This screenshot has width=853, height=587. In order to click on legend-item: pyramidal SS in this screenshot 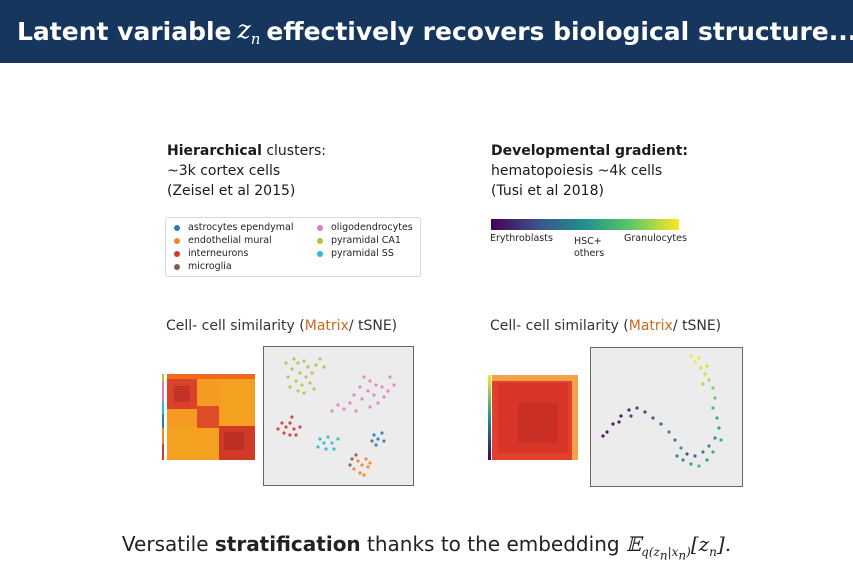, I will do `click(355, 253)`.